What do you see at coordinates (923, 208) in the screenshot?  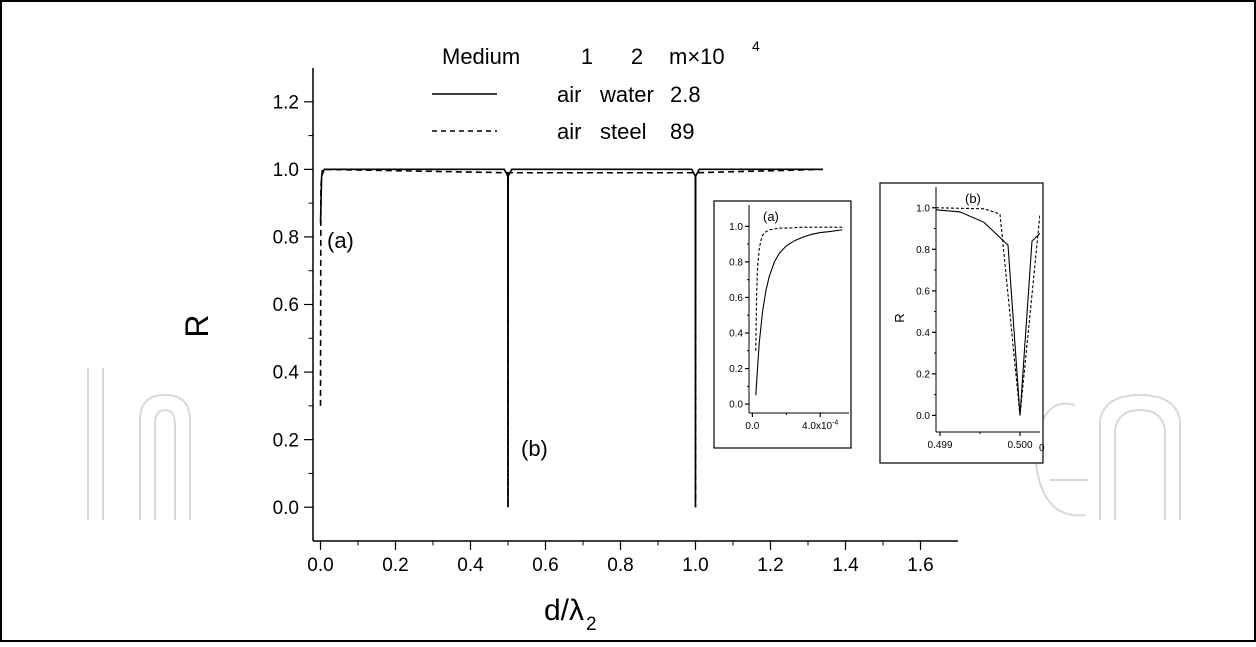 I see `insetB-y-tick-label: 1.0` at bounding box center [923, 208].